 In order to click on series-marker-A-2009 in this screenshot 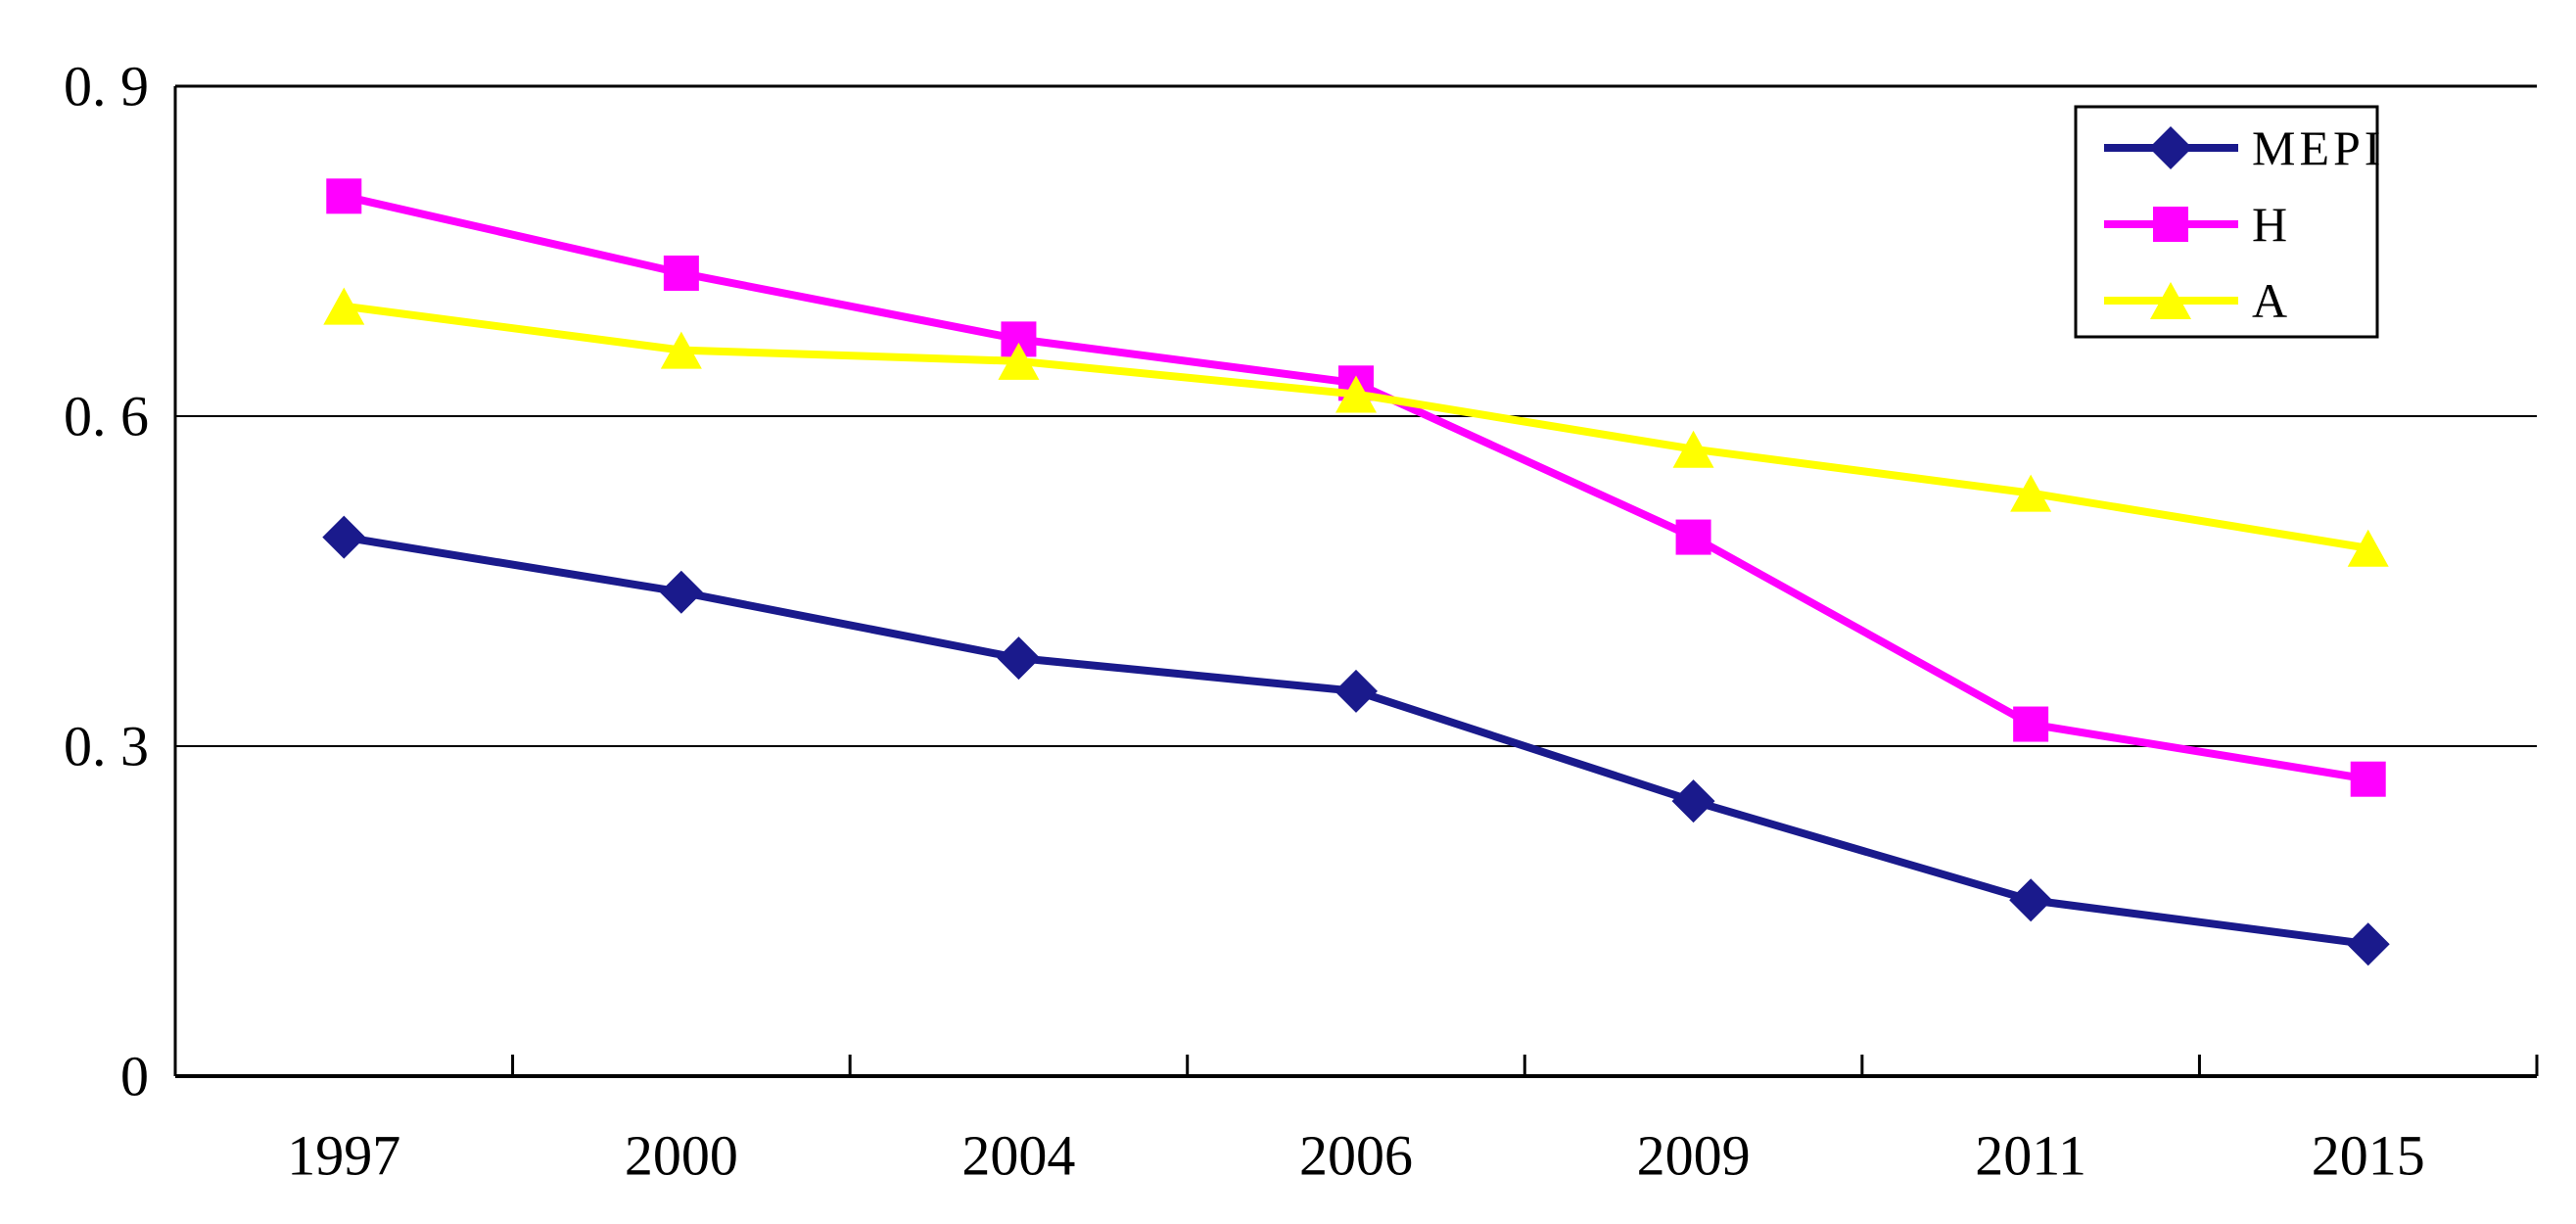, I will do `click(1693, 449)`.